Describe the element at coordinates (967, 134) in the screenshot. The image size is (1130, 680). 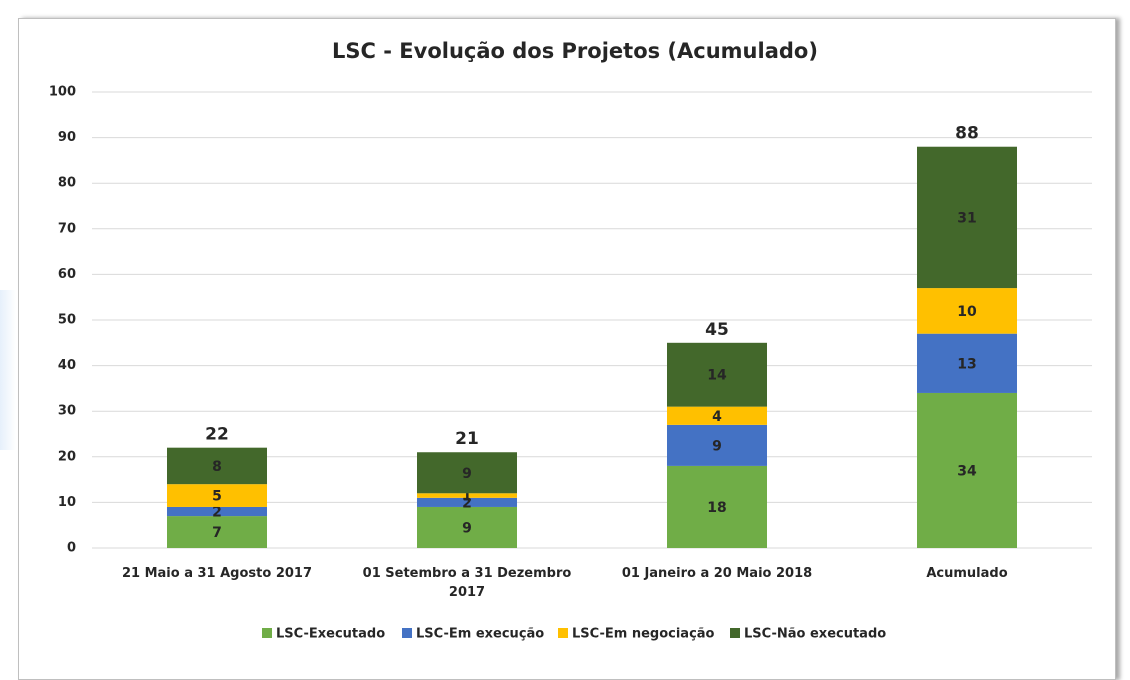
I see `total-label: 88` at that location.